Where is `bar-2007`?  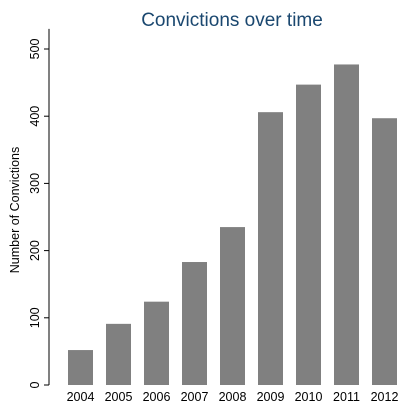 bar-2007 is located at coordinates (194, 323).